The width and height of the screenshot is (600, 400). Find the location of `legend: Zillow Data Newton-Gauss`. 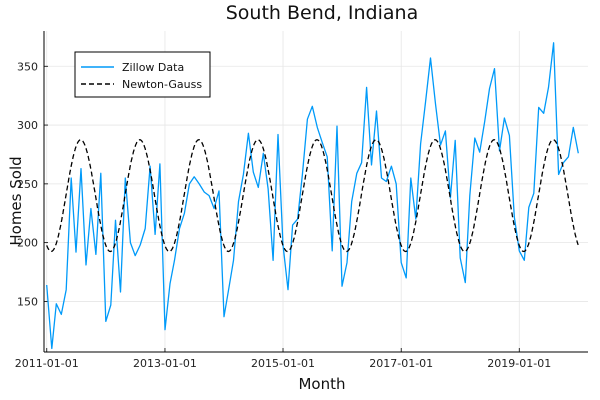

legend: Zillow Data Newton-Gauss is located at coordinates (142, 74).